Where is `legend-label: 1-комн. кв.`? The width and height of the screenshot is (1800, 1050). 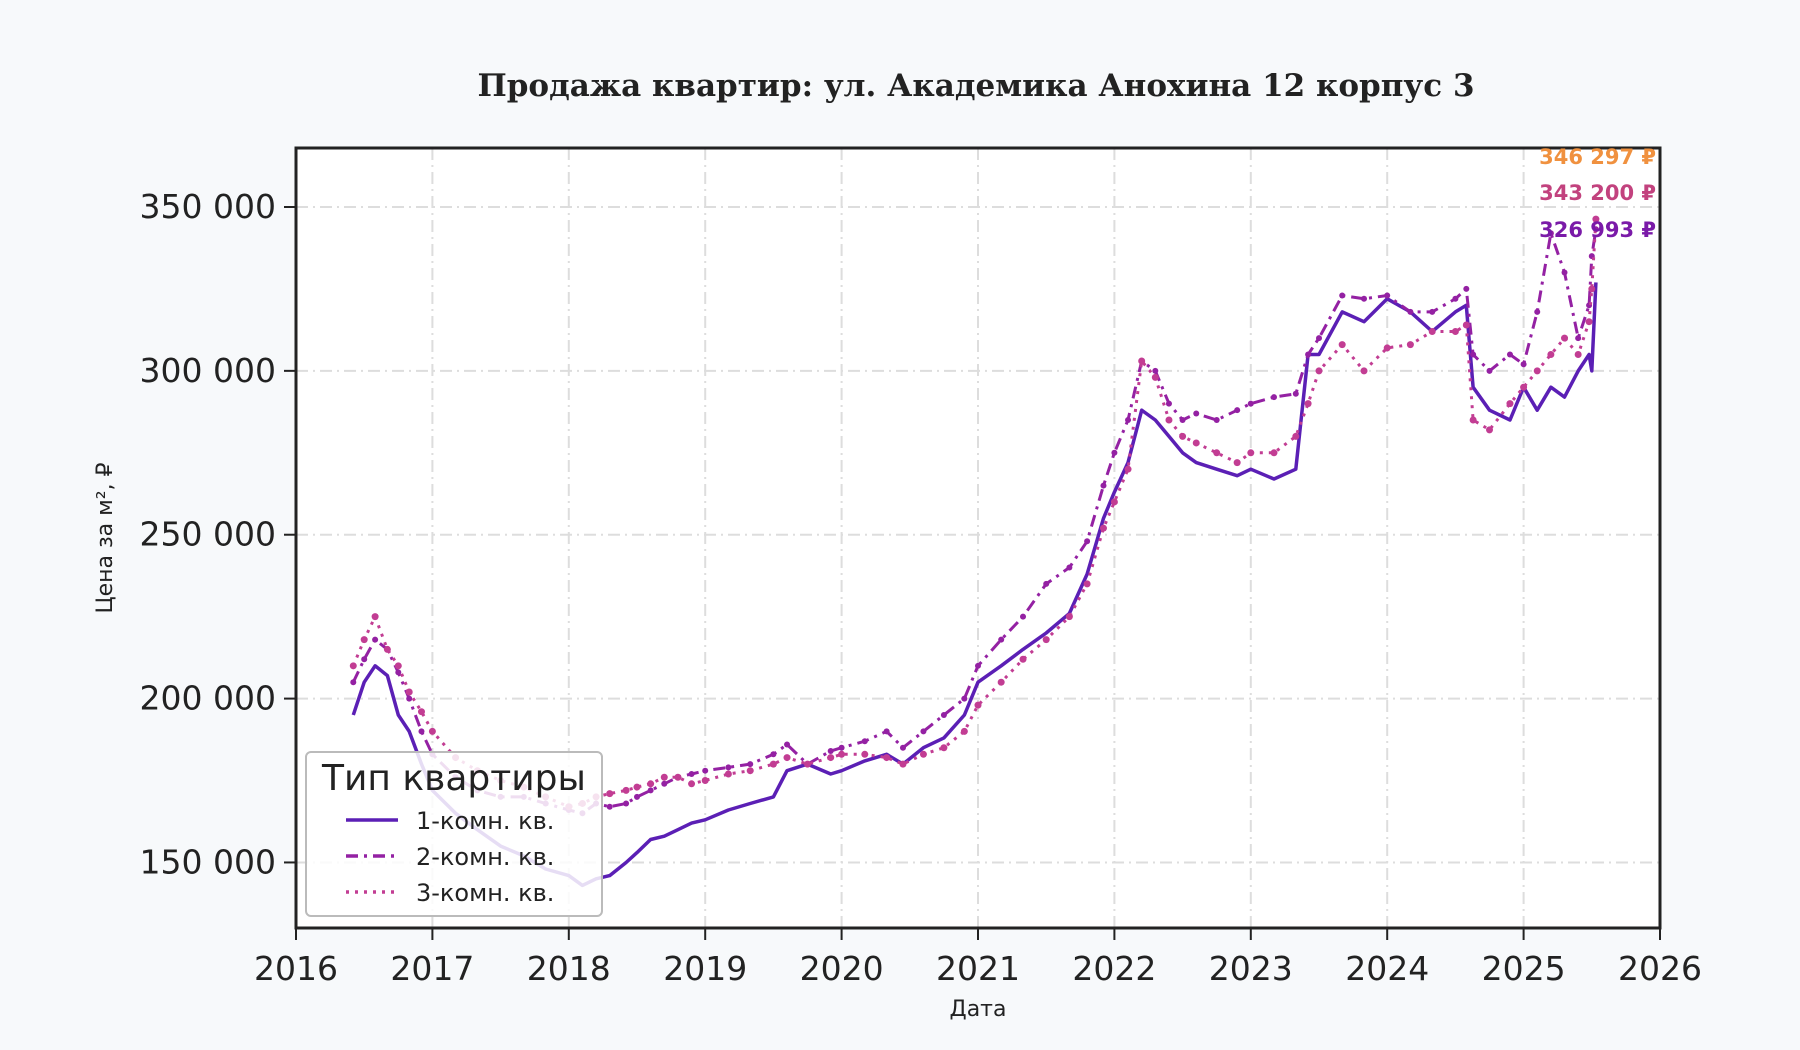
legend-label: 1-комн. кв. is located at coordinates (485, 821).